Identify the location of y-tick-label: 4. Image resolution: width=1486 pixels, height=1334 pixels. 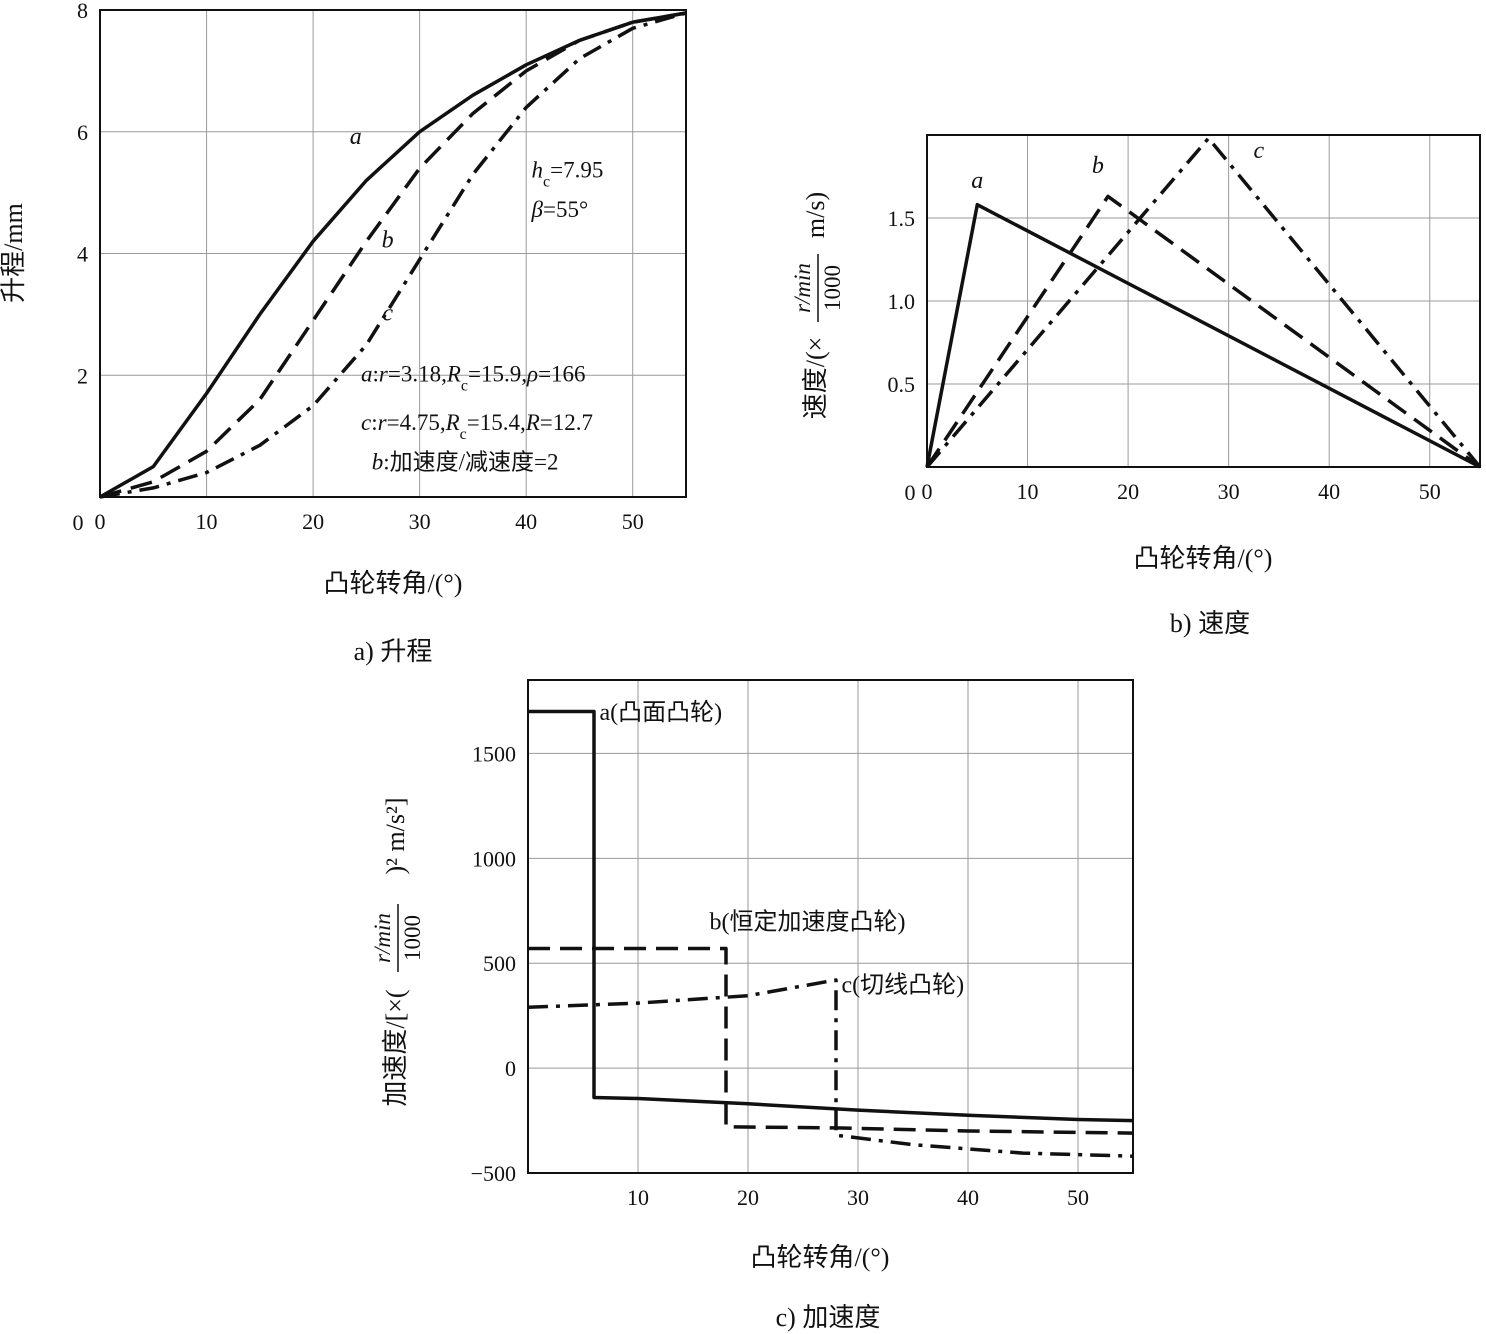
(82, 254).